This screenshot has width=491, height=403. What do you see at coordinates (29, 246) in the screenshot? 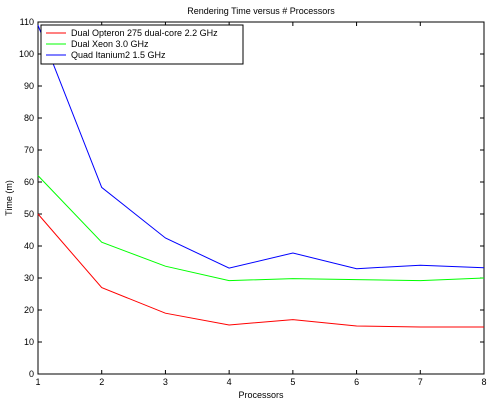
I see `y-tick-label: 40` at bounding box center [29, 246].